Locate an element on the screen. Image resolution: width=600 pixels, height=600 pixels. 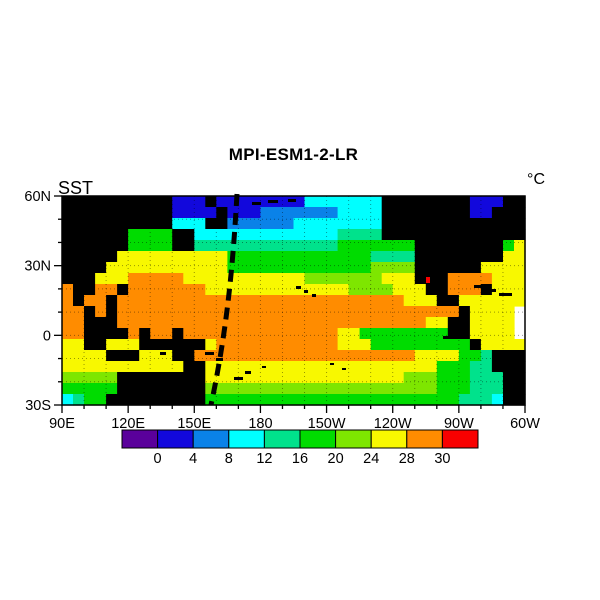
x-tick-label: 60W is located at coordinates (525, 424).